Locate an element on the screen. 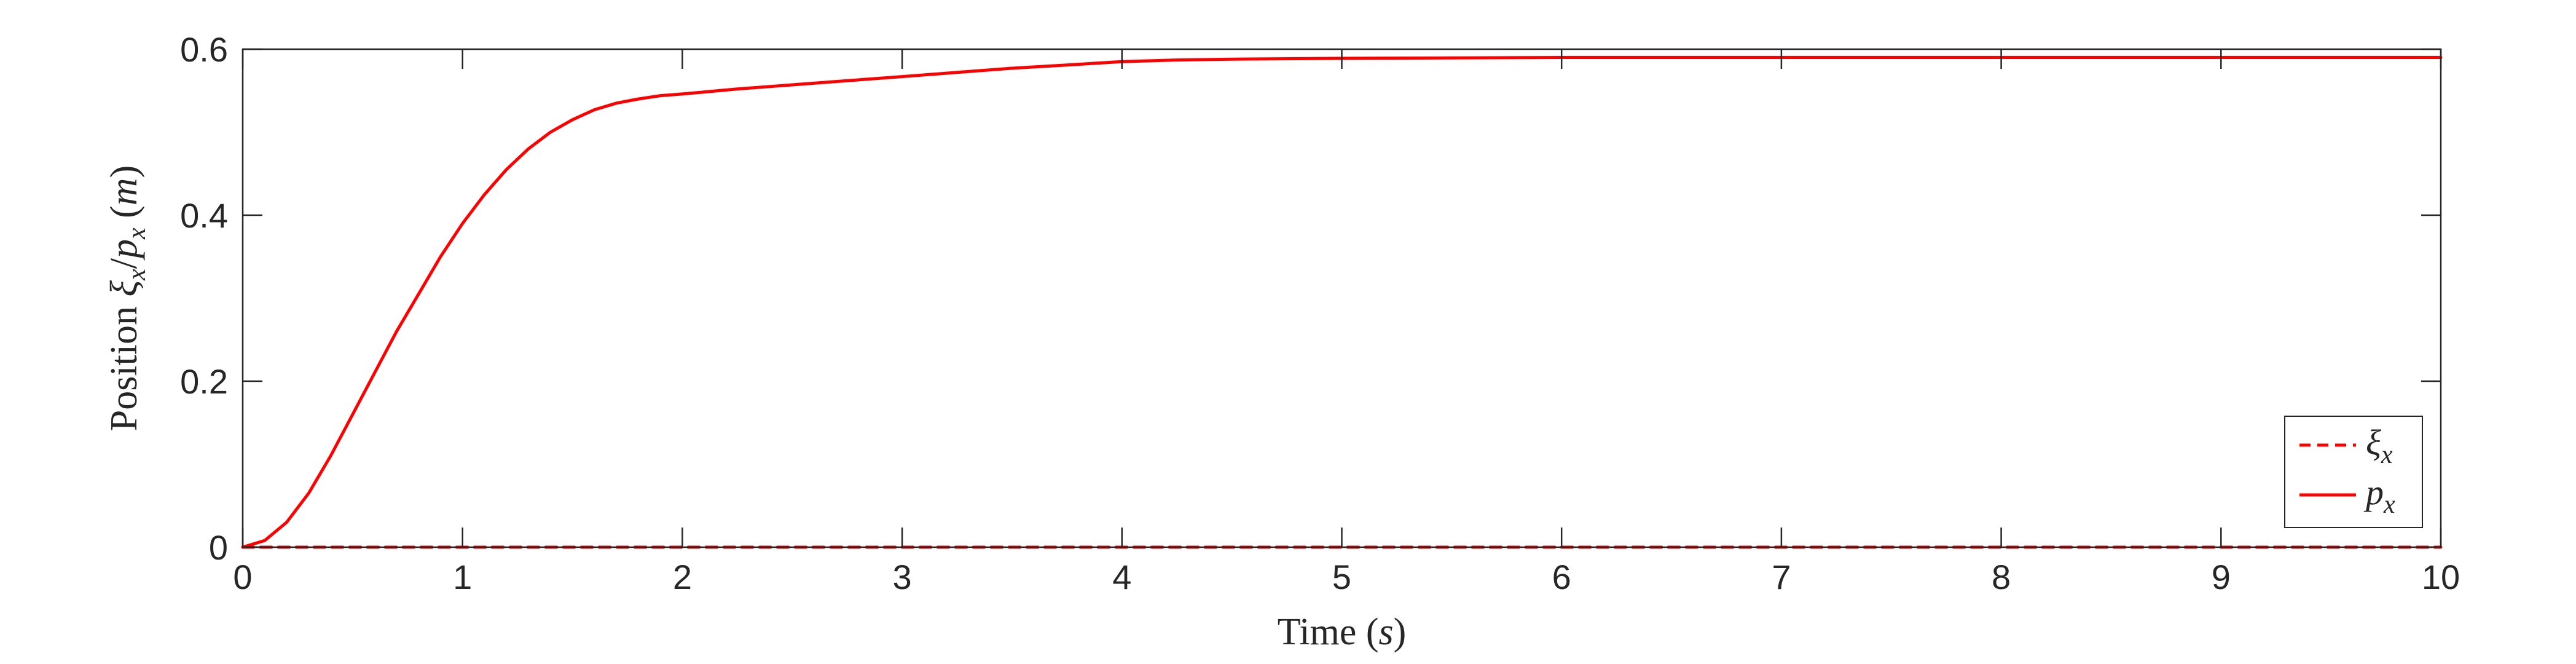  x-tick-label: 6 is located at coordinates (1561, 577).